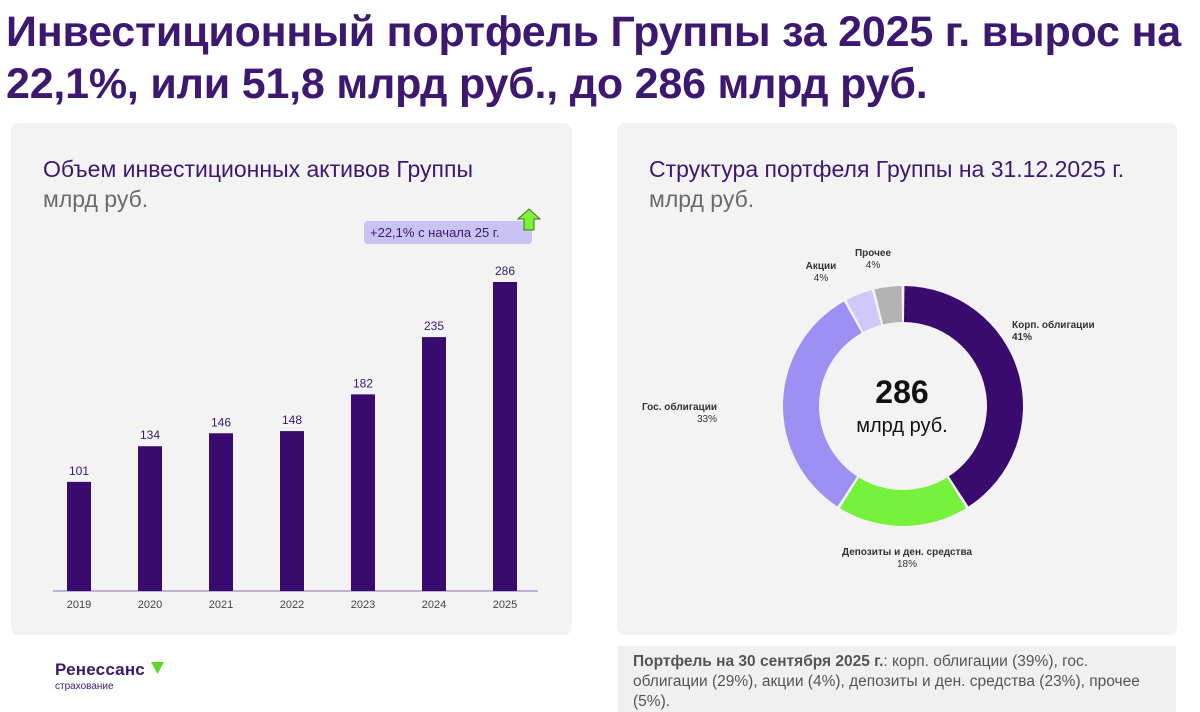  Describe the element at coordinates (363, 383) in the screenshot. I see `bar-value-label: 182` at that location.